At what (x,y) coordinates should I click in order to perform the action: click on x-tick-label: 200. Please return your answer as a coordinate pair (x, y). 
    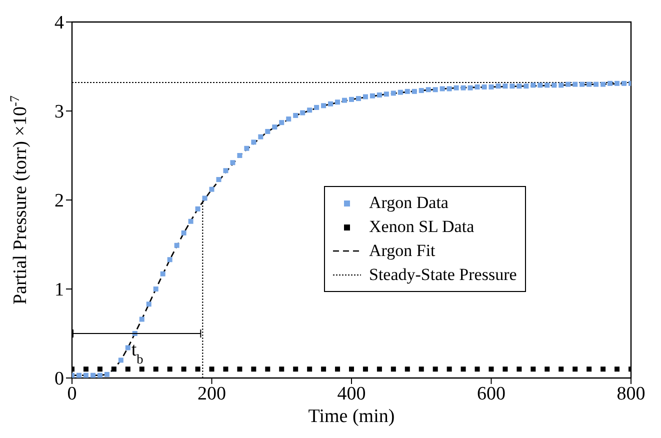
    Looking at the image, I should click on (212, 393).